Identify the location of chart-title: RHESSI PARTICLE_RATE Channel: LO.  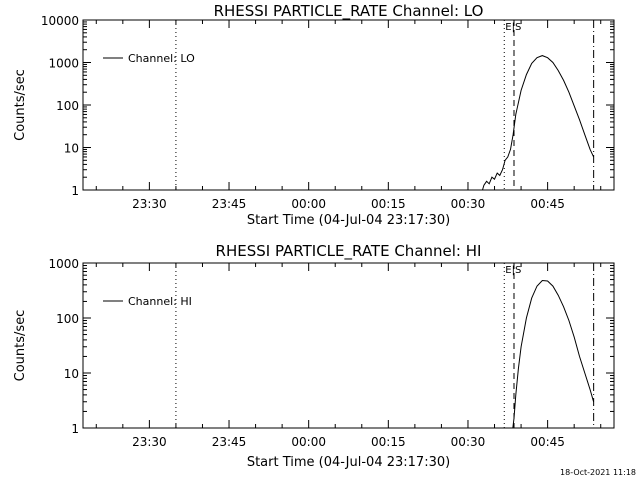
(349, 11).